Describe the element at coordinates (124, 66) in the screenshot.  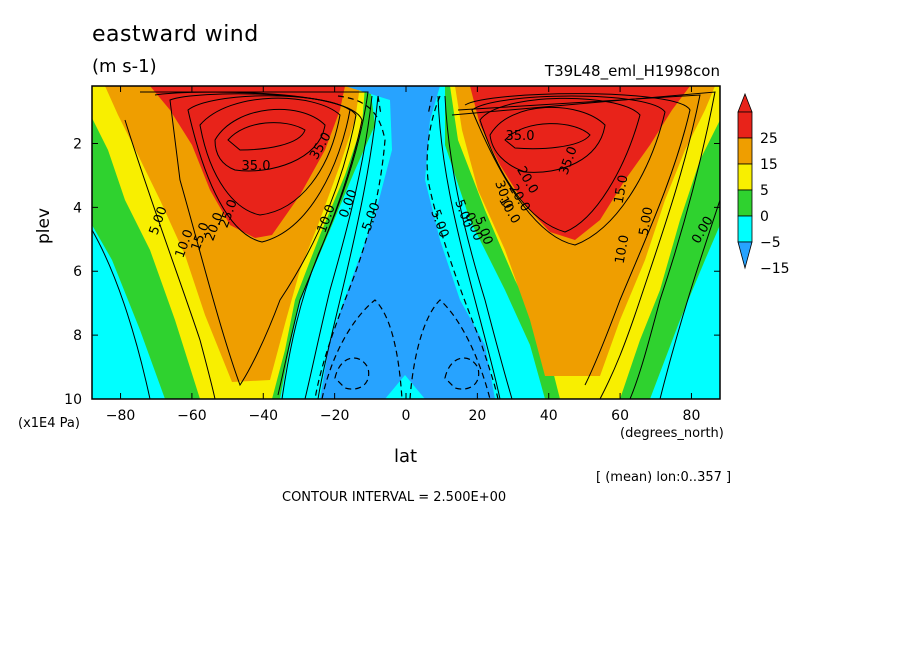
I see `chart-units: (m s-1)` at that location.